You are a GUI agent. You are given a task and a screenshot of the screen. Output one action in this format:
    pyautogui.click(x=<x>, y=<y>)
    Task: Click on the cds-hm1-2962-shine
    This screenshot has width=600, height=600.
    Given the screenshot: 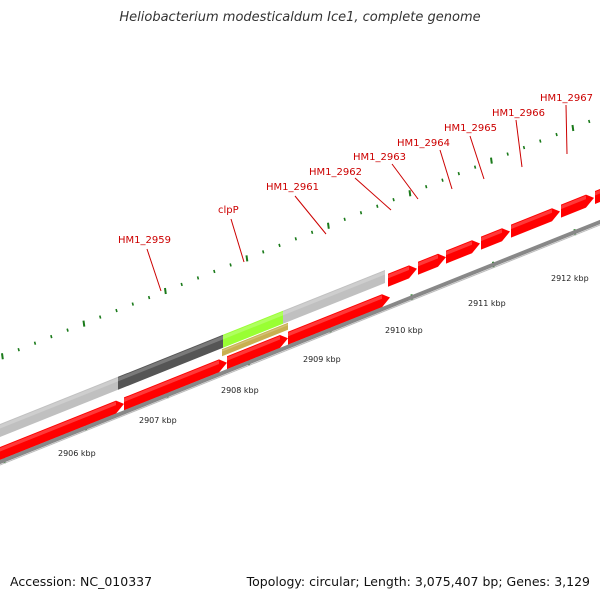 What is the action you would take?
    pyautogui.click(x=428, y=260)
    